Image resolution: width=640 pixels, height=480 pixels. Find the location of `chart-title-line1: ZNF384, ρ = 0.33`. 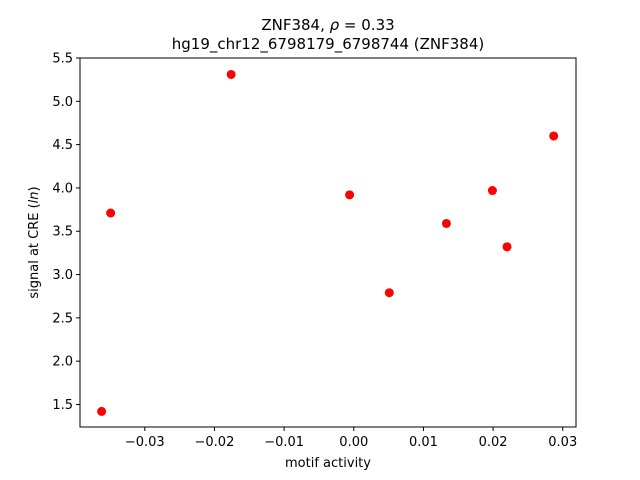

chart-title-line1: ZNF384, ρ = 0.33 is located at coordinates (327, 25).